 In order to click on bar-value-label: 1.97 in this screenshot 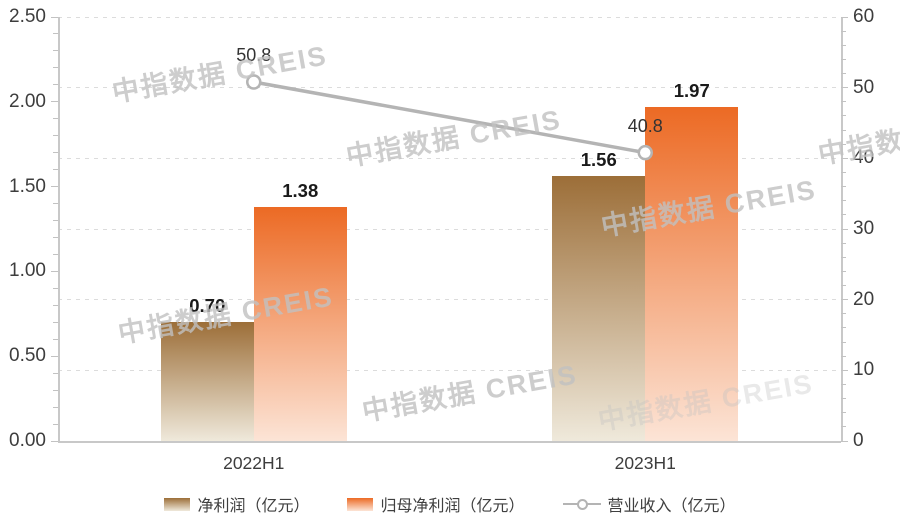, I will do `click(691, 90)`.